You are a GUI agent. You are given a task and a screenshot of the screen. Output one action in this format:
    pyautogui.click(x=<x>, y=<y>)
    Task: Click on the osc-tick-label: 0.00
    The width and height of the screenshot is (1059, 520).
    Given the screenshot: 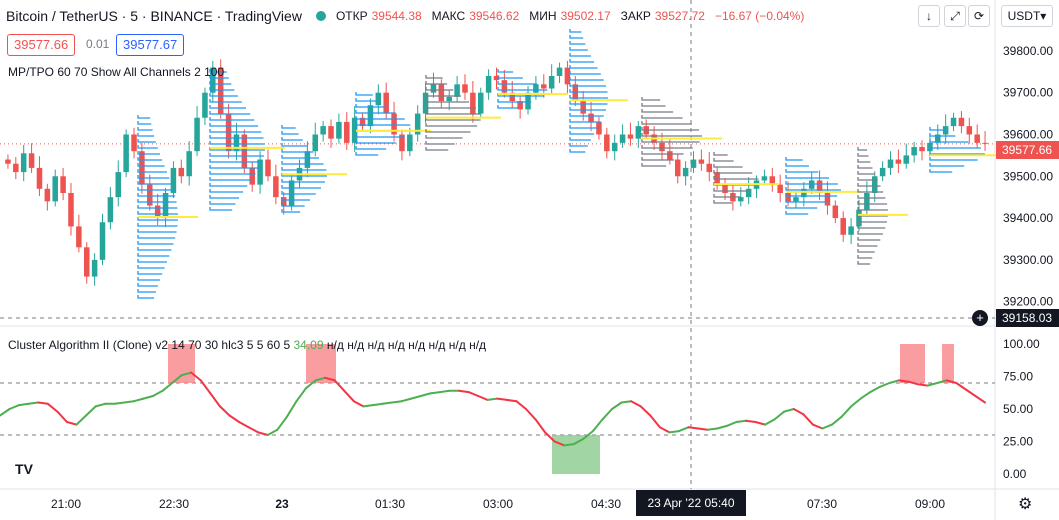 What is the action you would take?
    pyautogui.click(x=1015, y=474)
    